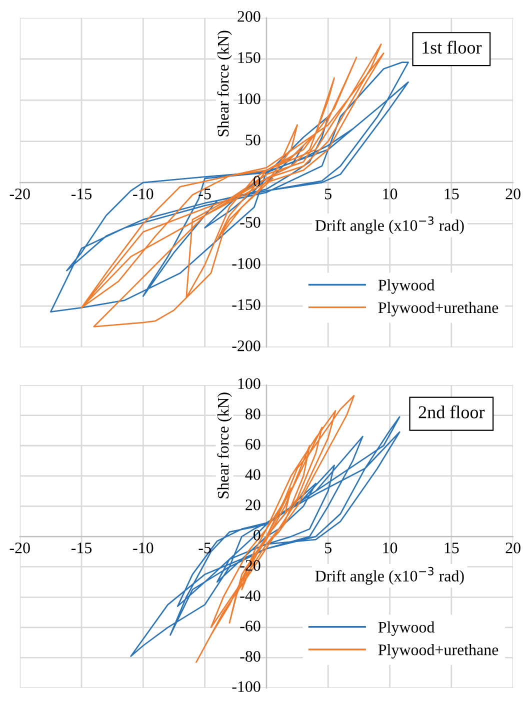 This screenshot has height=713, width=523. Describe the element at coordinates (249, 16) in the screenshot. I see `y-tick-label: 200` at that location.